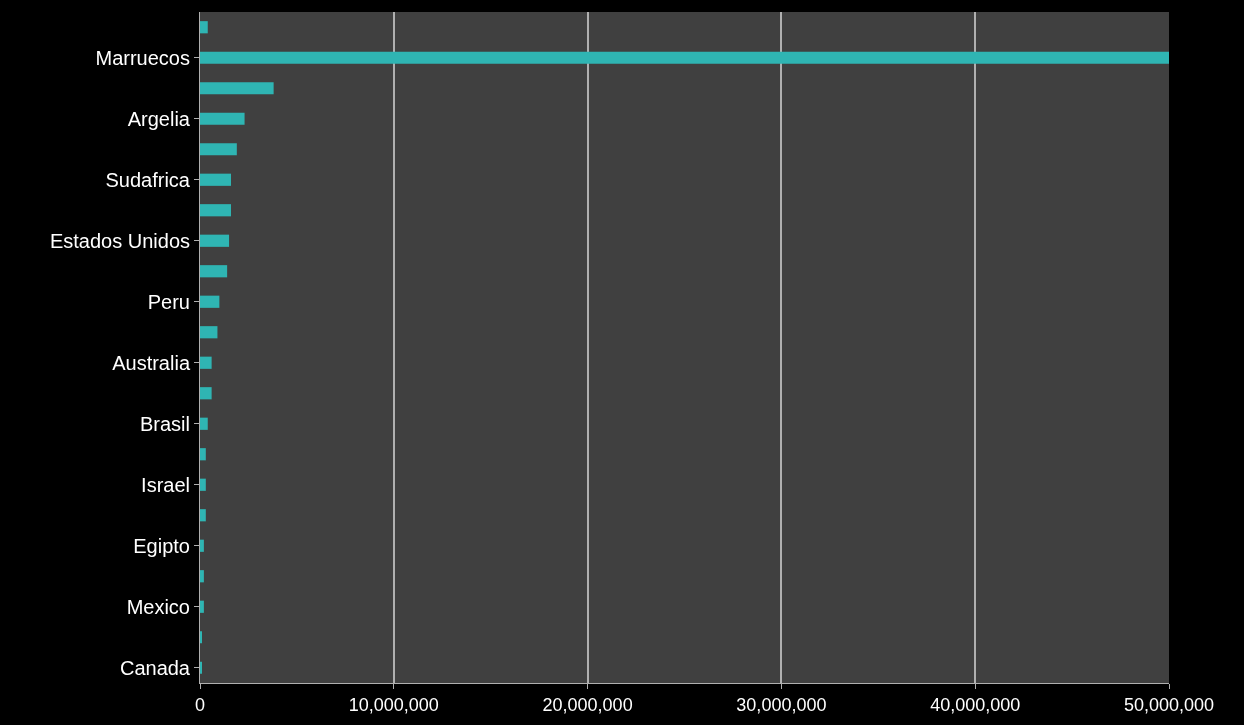  I want to click on y-tick-label: Marruecos, so click(142, 57).